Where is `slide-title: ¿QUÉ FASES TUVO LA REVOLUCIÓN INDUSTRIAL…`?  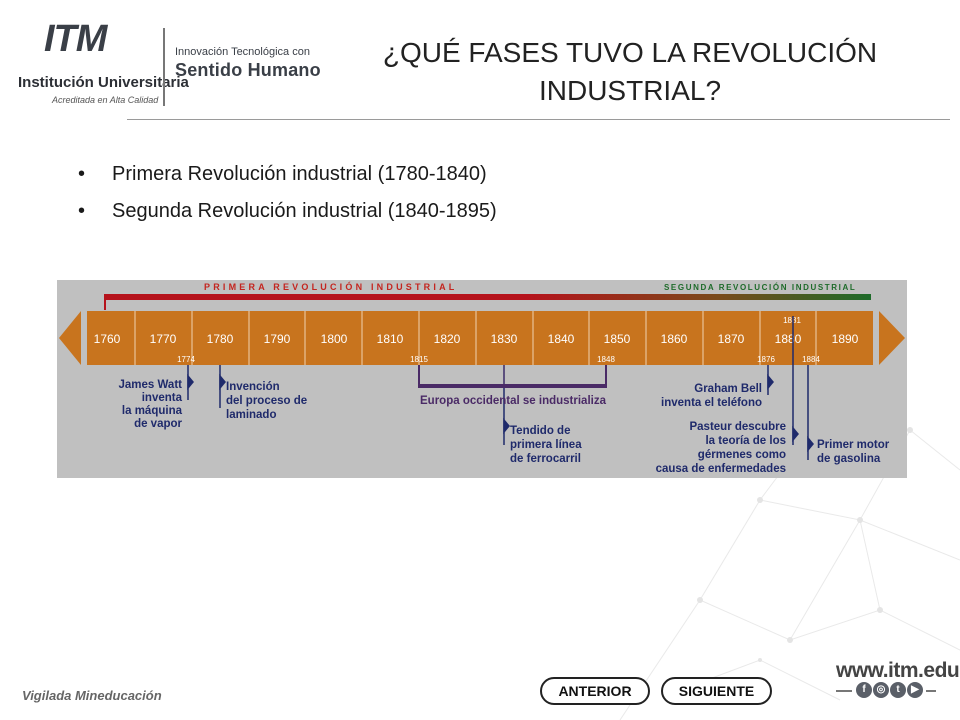
slide-title: ¿QUÉ FASES TUVO LA REVOLUCIÓN INDUSTRIAL… is located at coordinates (630, 71).